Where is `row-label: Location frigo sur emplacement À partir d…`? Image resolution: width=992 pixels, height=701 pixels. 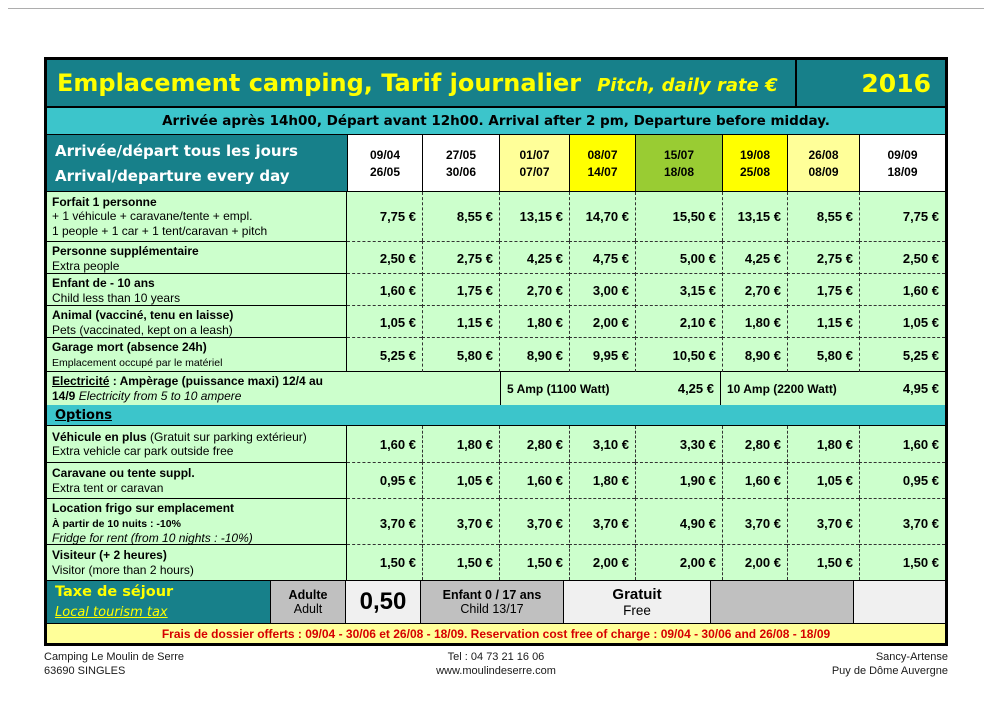
row-label: Location frigo sur emplacement À partir d… is located at coordinates (197, 523).